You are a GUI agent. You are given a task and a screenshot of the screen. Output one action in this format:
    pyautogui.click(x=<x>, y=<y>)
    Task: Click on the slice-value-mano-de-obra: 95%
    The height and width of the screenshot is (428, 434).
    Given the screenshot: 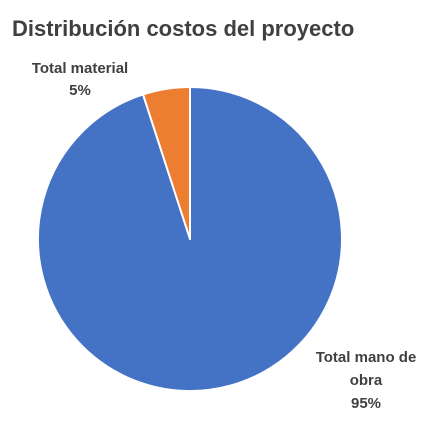 What is the action you would take?
    pyautogui.click(x=366, y=403)
    